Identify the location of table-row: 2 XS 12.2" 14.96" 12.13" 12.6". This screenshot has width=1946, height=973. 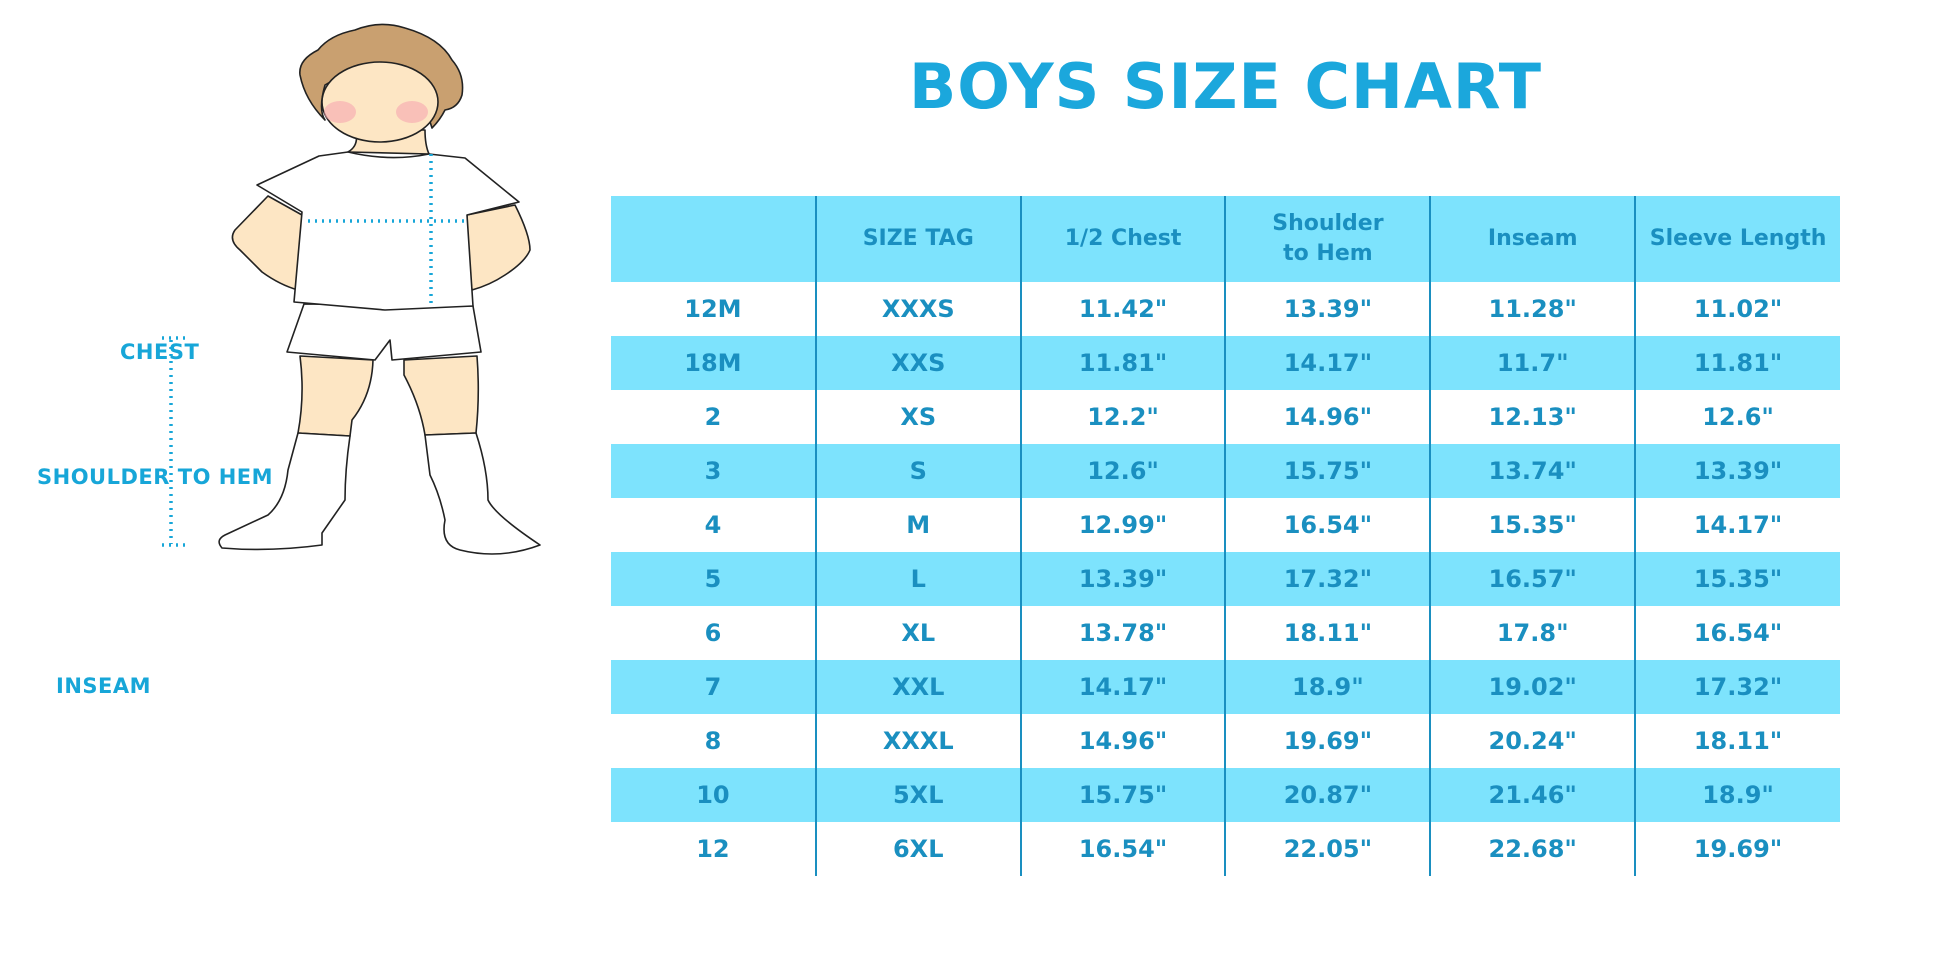
(1225, 417).